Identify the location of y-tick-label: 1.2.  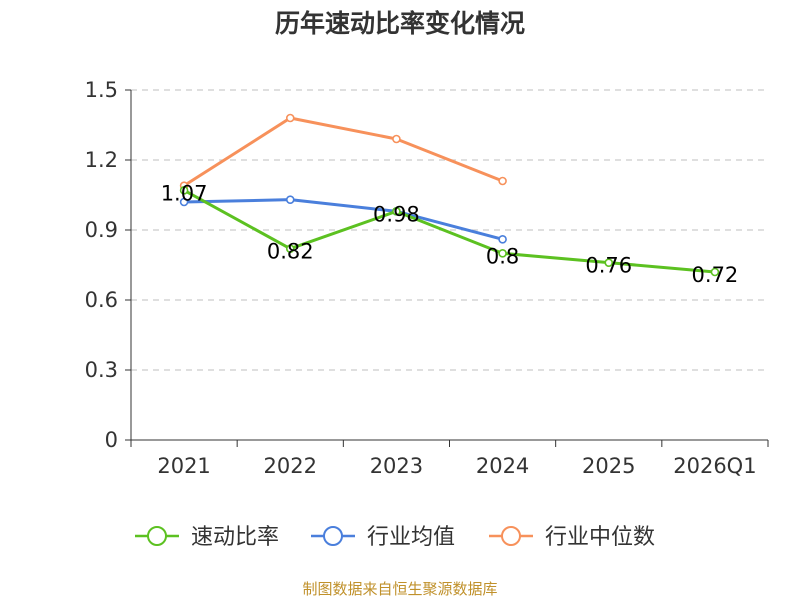
(101, 160).